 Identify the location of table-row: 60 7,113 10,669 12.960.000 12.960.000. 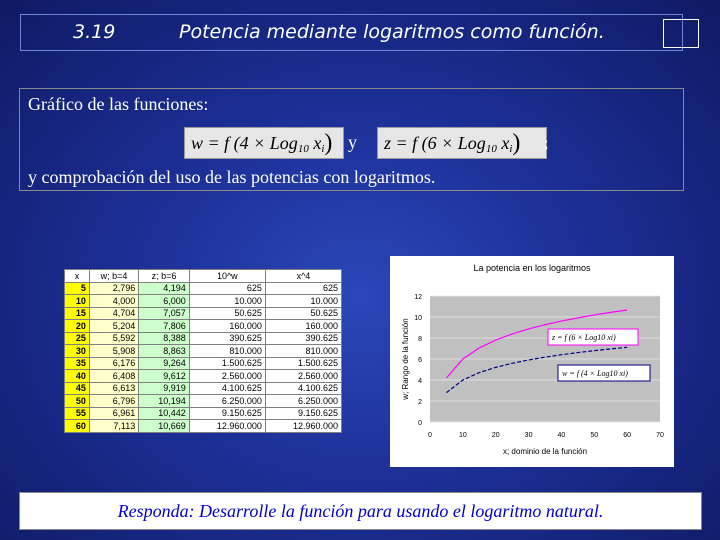
(203, 426).